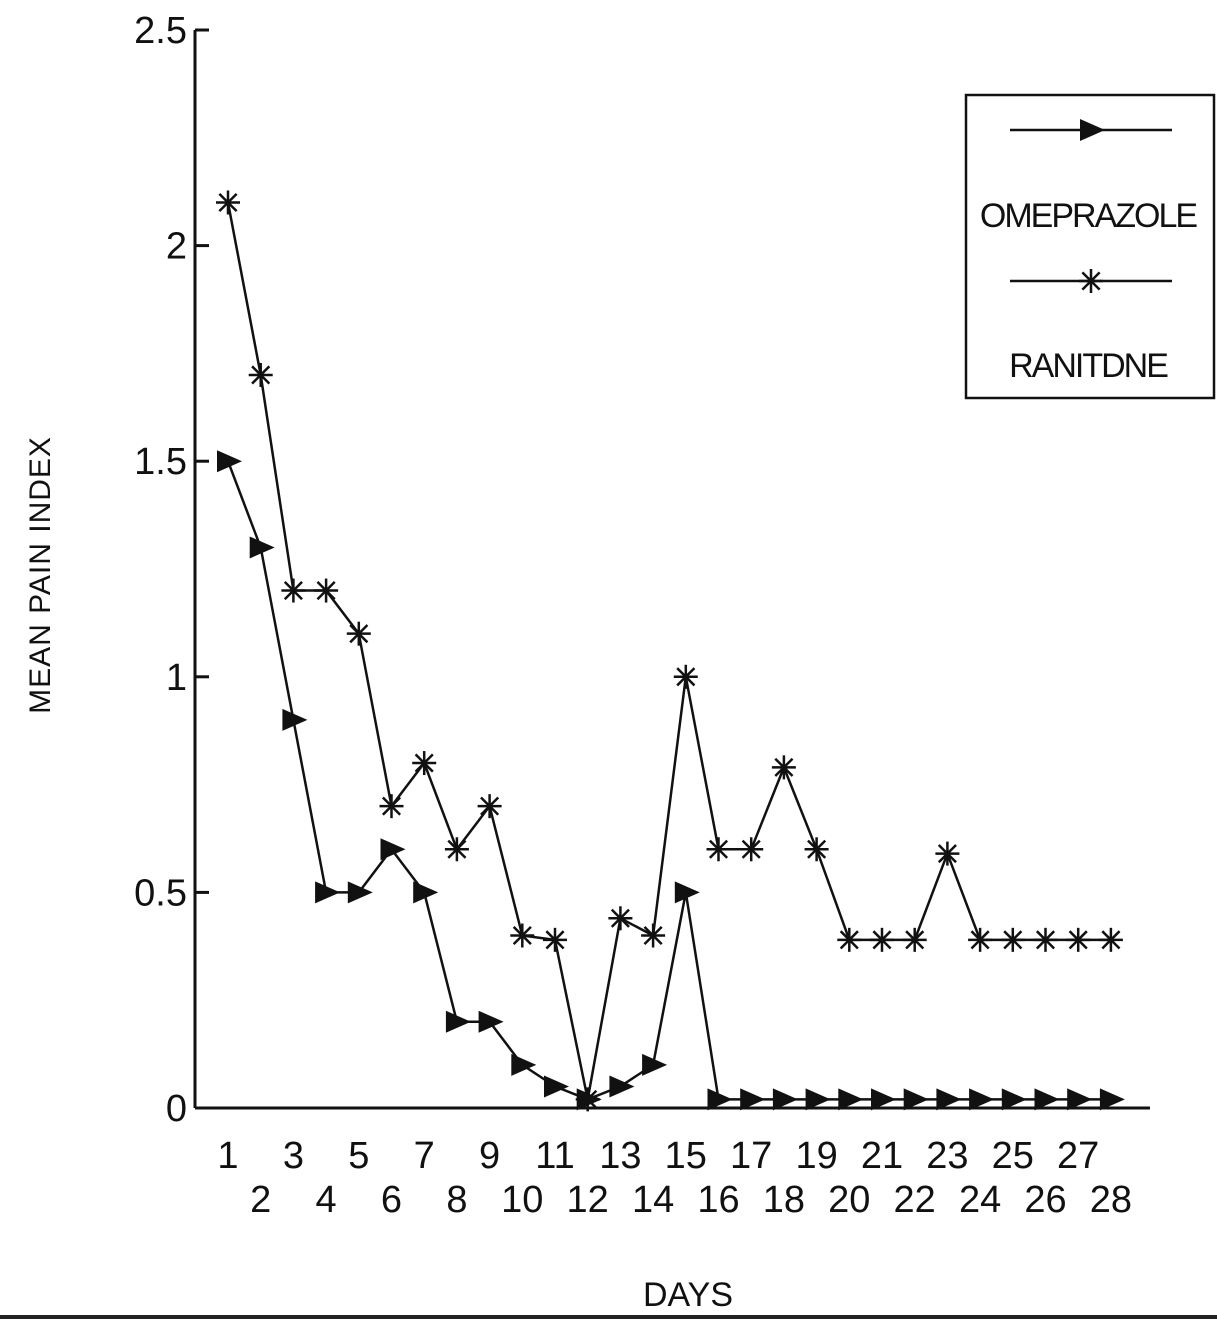 This screenshot has width=1217, height=1321. Describe the element at coordinates (176, 678) in the screenshot. I see `y-tick-label: 1` at that location.